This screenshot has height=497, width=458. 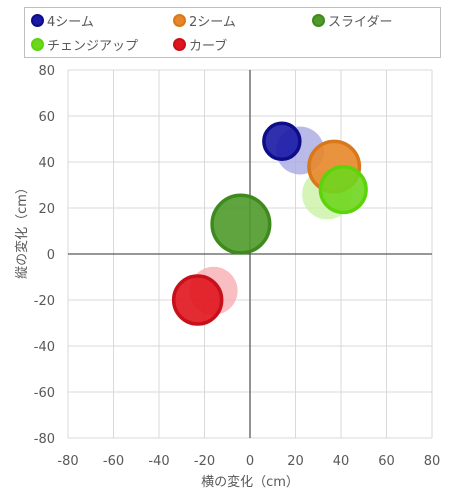 What do you see at coordinates (51, 255) in the screenshot?
I see `y-tick-label: 0` at bounding box center [51, 255].